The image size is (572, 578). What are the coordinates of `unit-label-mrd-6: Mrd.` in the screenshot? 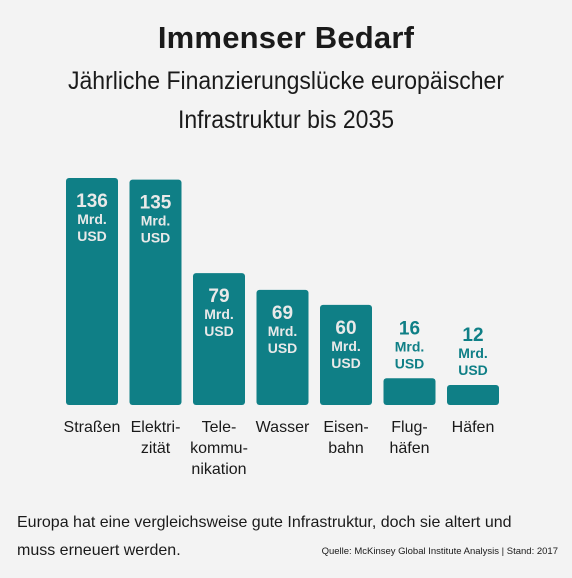 It's located at (473, 353).